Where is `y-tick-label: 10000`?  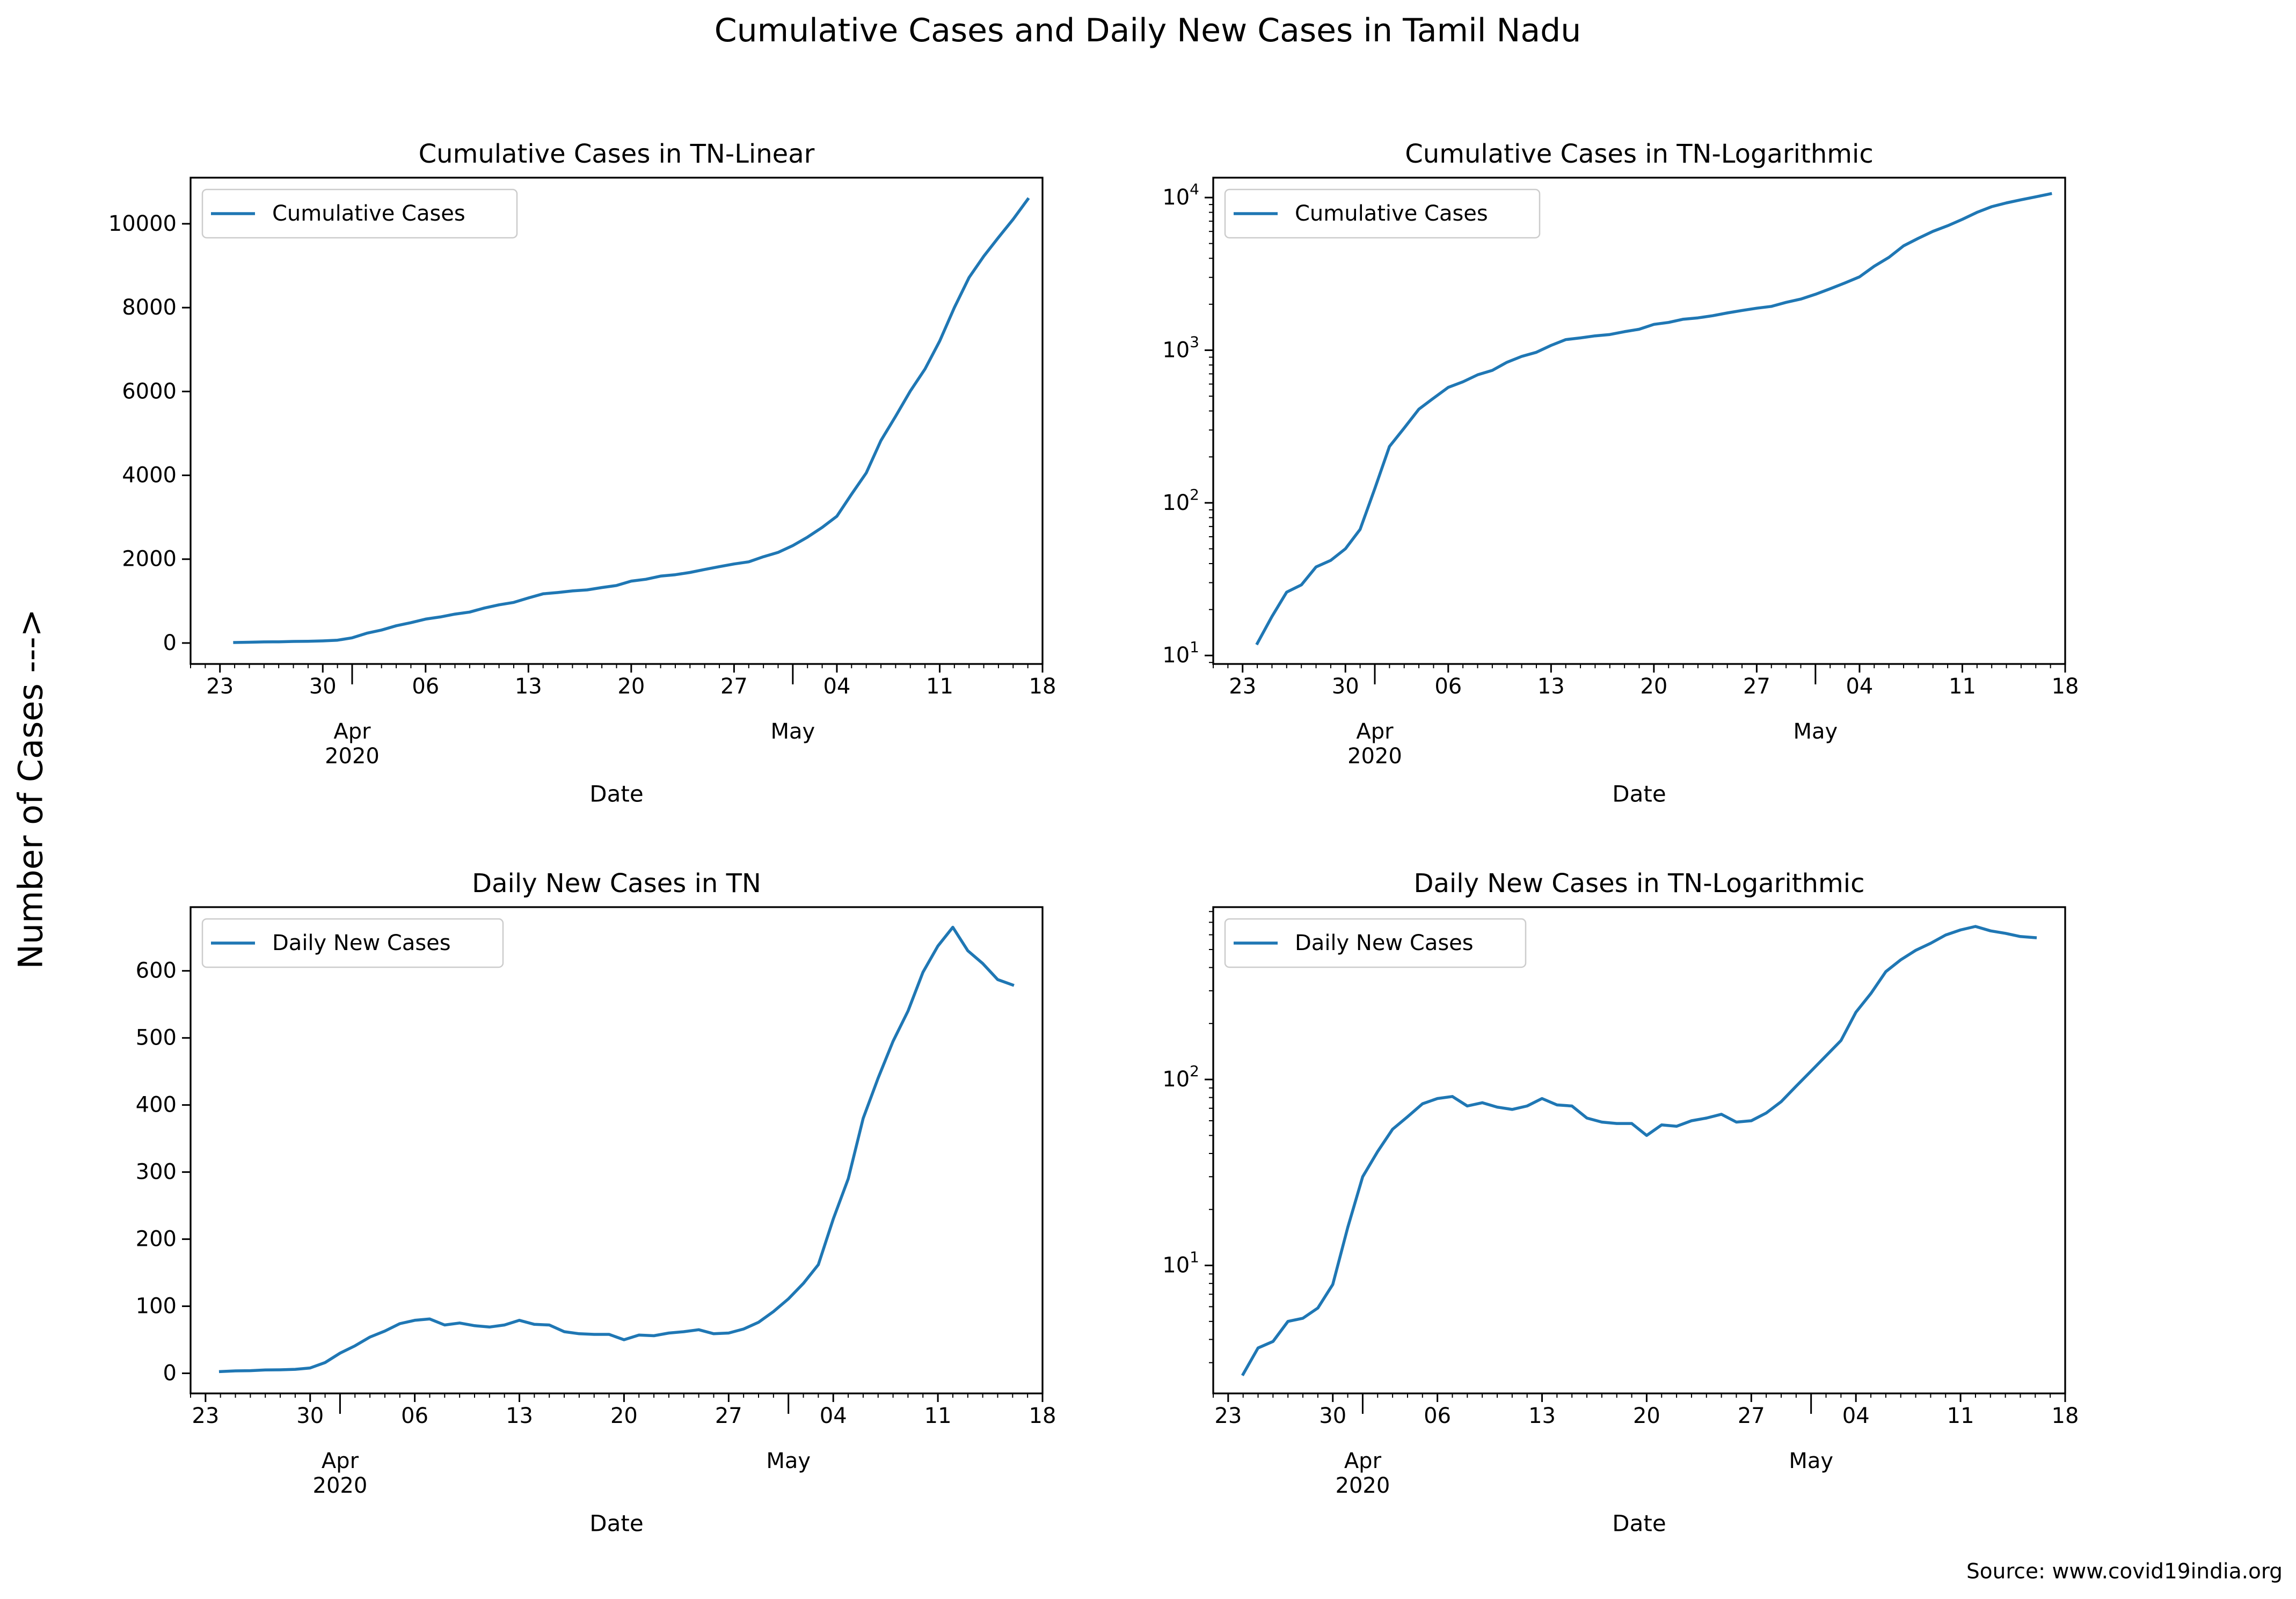 y-tick-label: 10000 is located at coordinates (142, 223).